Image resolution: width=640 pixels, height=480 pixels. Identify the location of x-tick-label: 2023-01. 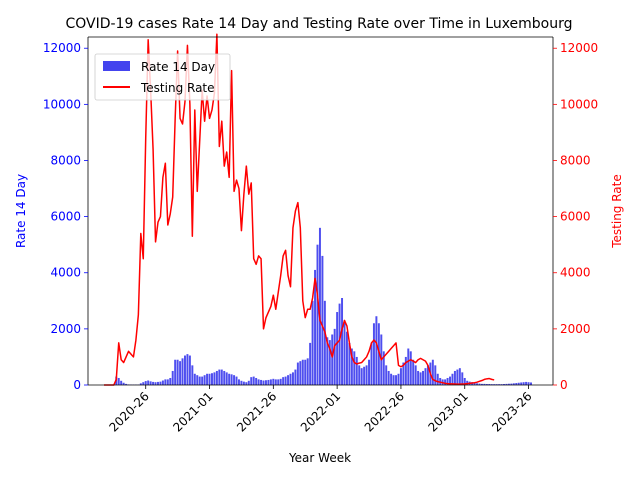
(448, 411).